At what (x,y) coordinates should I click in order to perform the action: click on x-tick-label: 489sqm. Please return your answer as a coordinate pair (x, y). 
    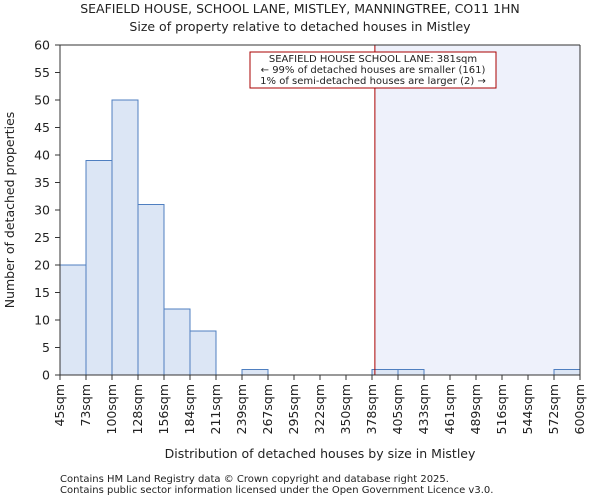
    Looking at the image, I should click on (475, 409).